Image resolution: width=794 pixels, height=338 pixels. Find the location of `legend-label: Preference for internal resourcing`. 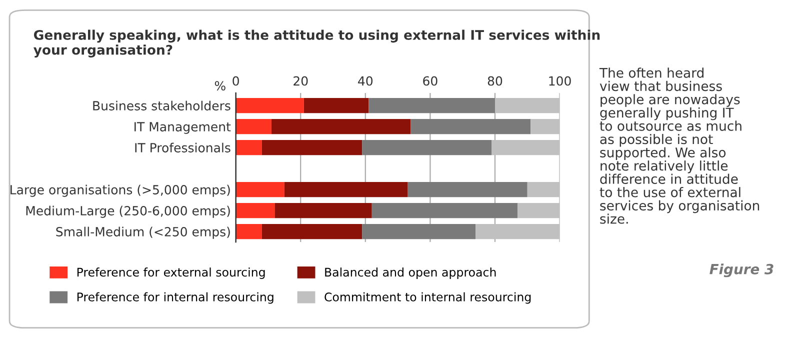

legend-label: Preference for internal resourcing is located at coordinates (175, 298).